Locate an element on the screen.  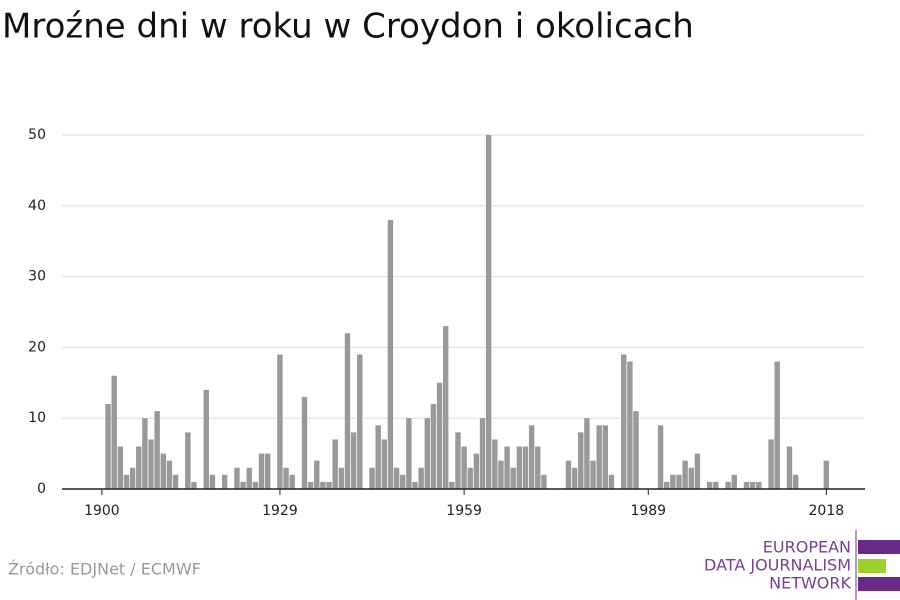
logo-text: EUROPEAN is located at coordinates (807, 547).